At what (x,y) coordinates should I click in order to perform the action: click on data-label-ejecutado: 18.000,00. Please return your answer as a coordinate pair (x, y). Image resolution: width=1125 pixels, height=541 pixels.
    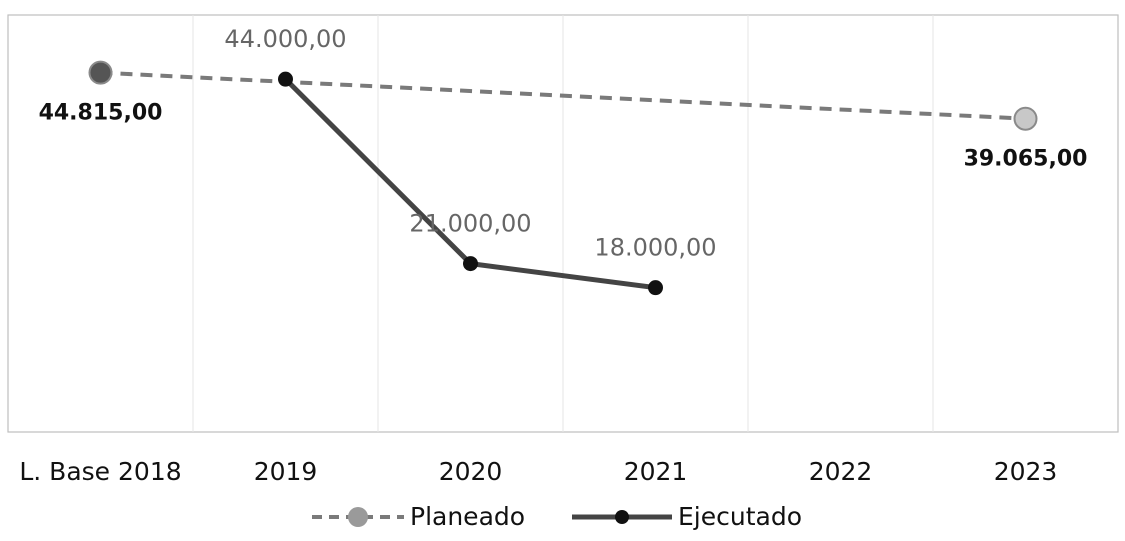
    Looking at the image, I should click on (655, 248).